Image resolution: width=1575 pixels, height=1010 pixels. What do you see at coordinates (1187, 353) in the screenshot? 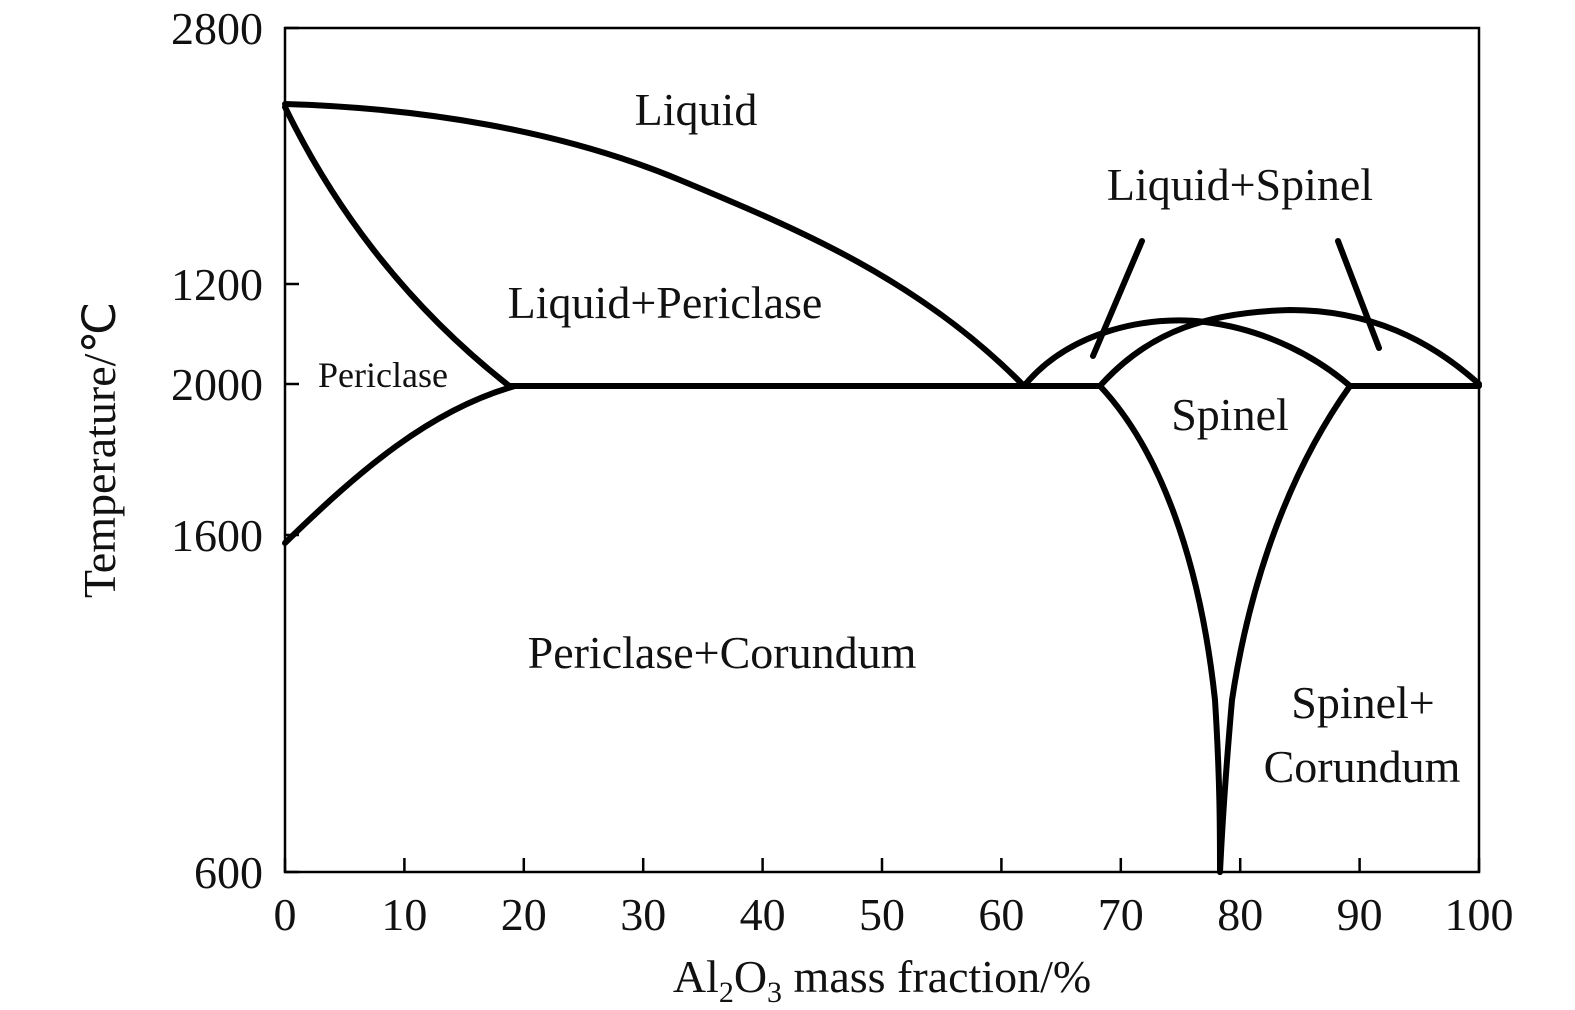
I see `liquidus-right-a` at bounding box center [1187, 353].